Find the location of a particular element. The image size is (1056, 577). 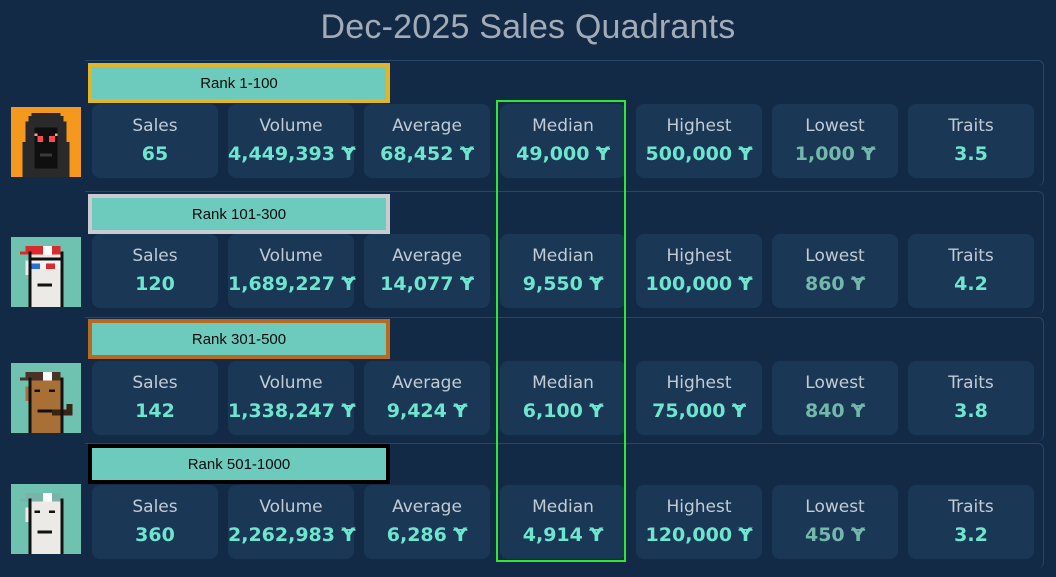

volume-stat: Volume 1,338,247 Ɏ is located at coordinates (292, 398).